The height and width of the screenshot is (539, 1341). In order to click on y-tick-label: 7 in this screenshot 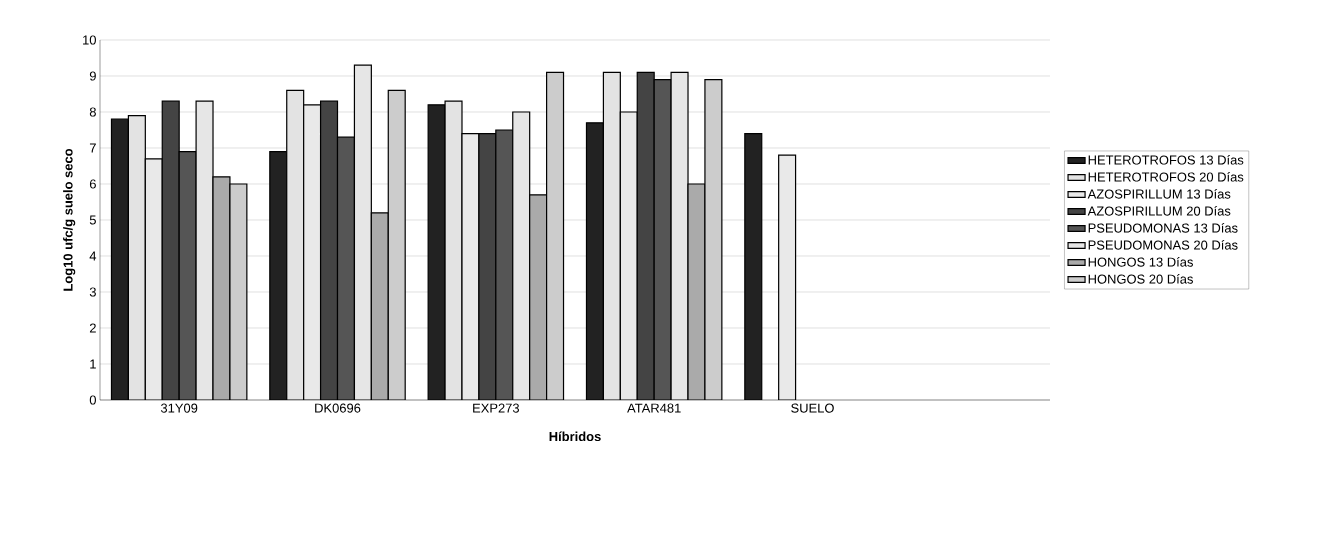, I will do `click(92, 148)`.